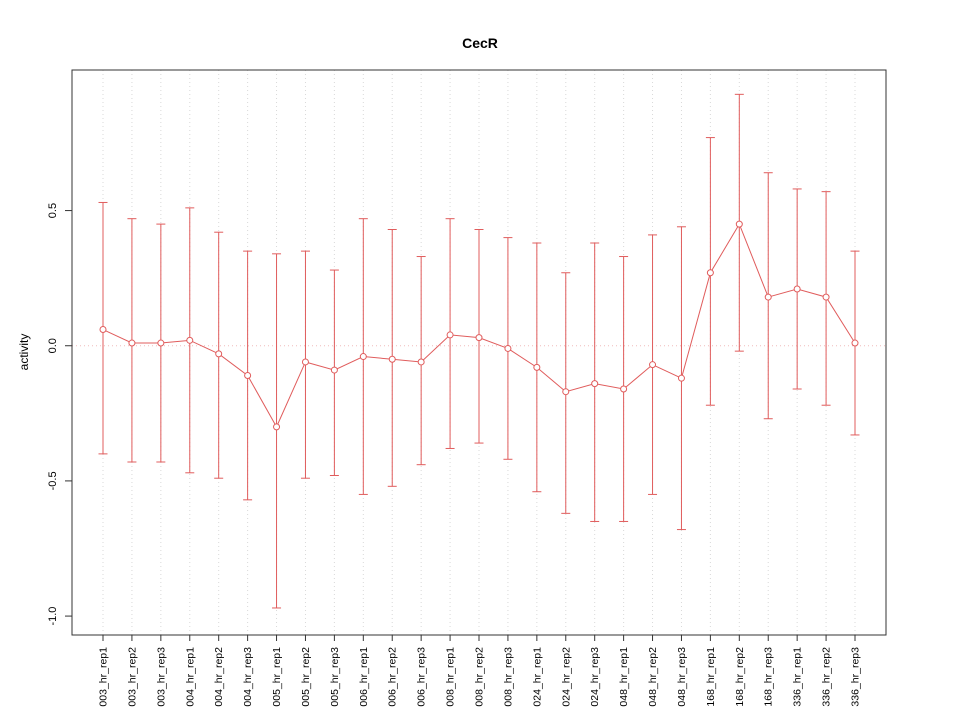 The image size is (960, 720). Describe the element at coordinates (480, 677) in the screenshot. I see `x-tick-label: 008_hr_rep2` at that location.